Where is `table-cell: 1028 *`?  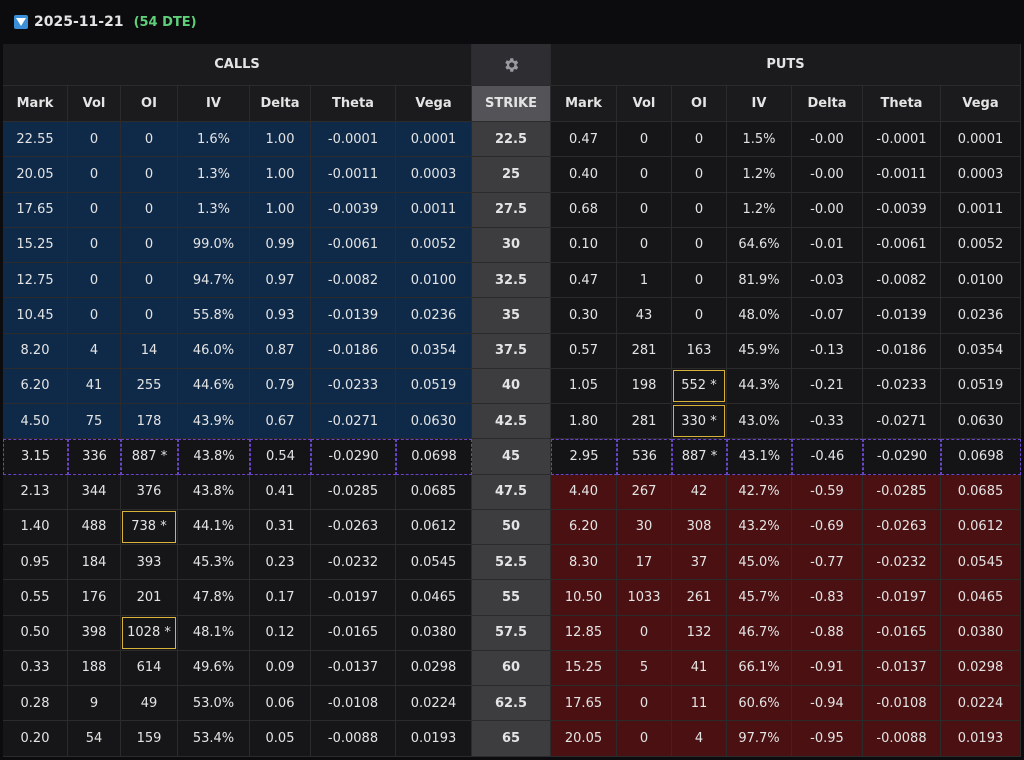 table-cell: 1028 * is located at coordinates (149, 633).